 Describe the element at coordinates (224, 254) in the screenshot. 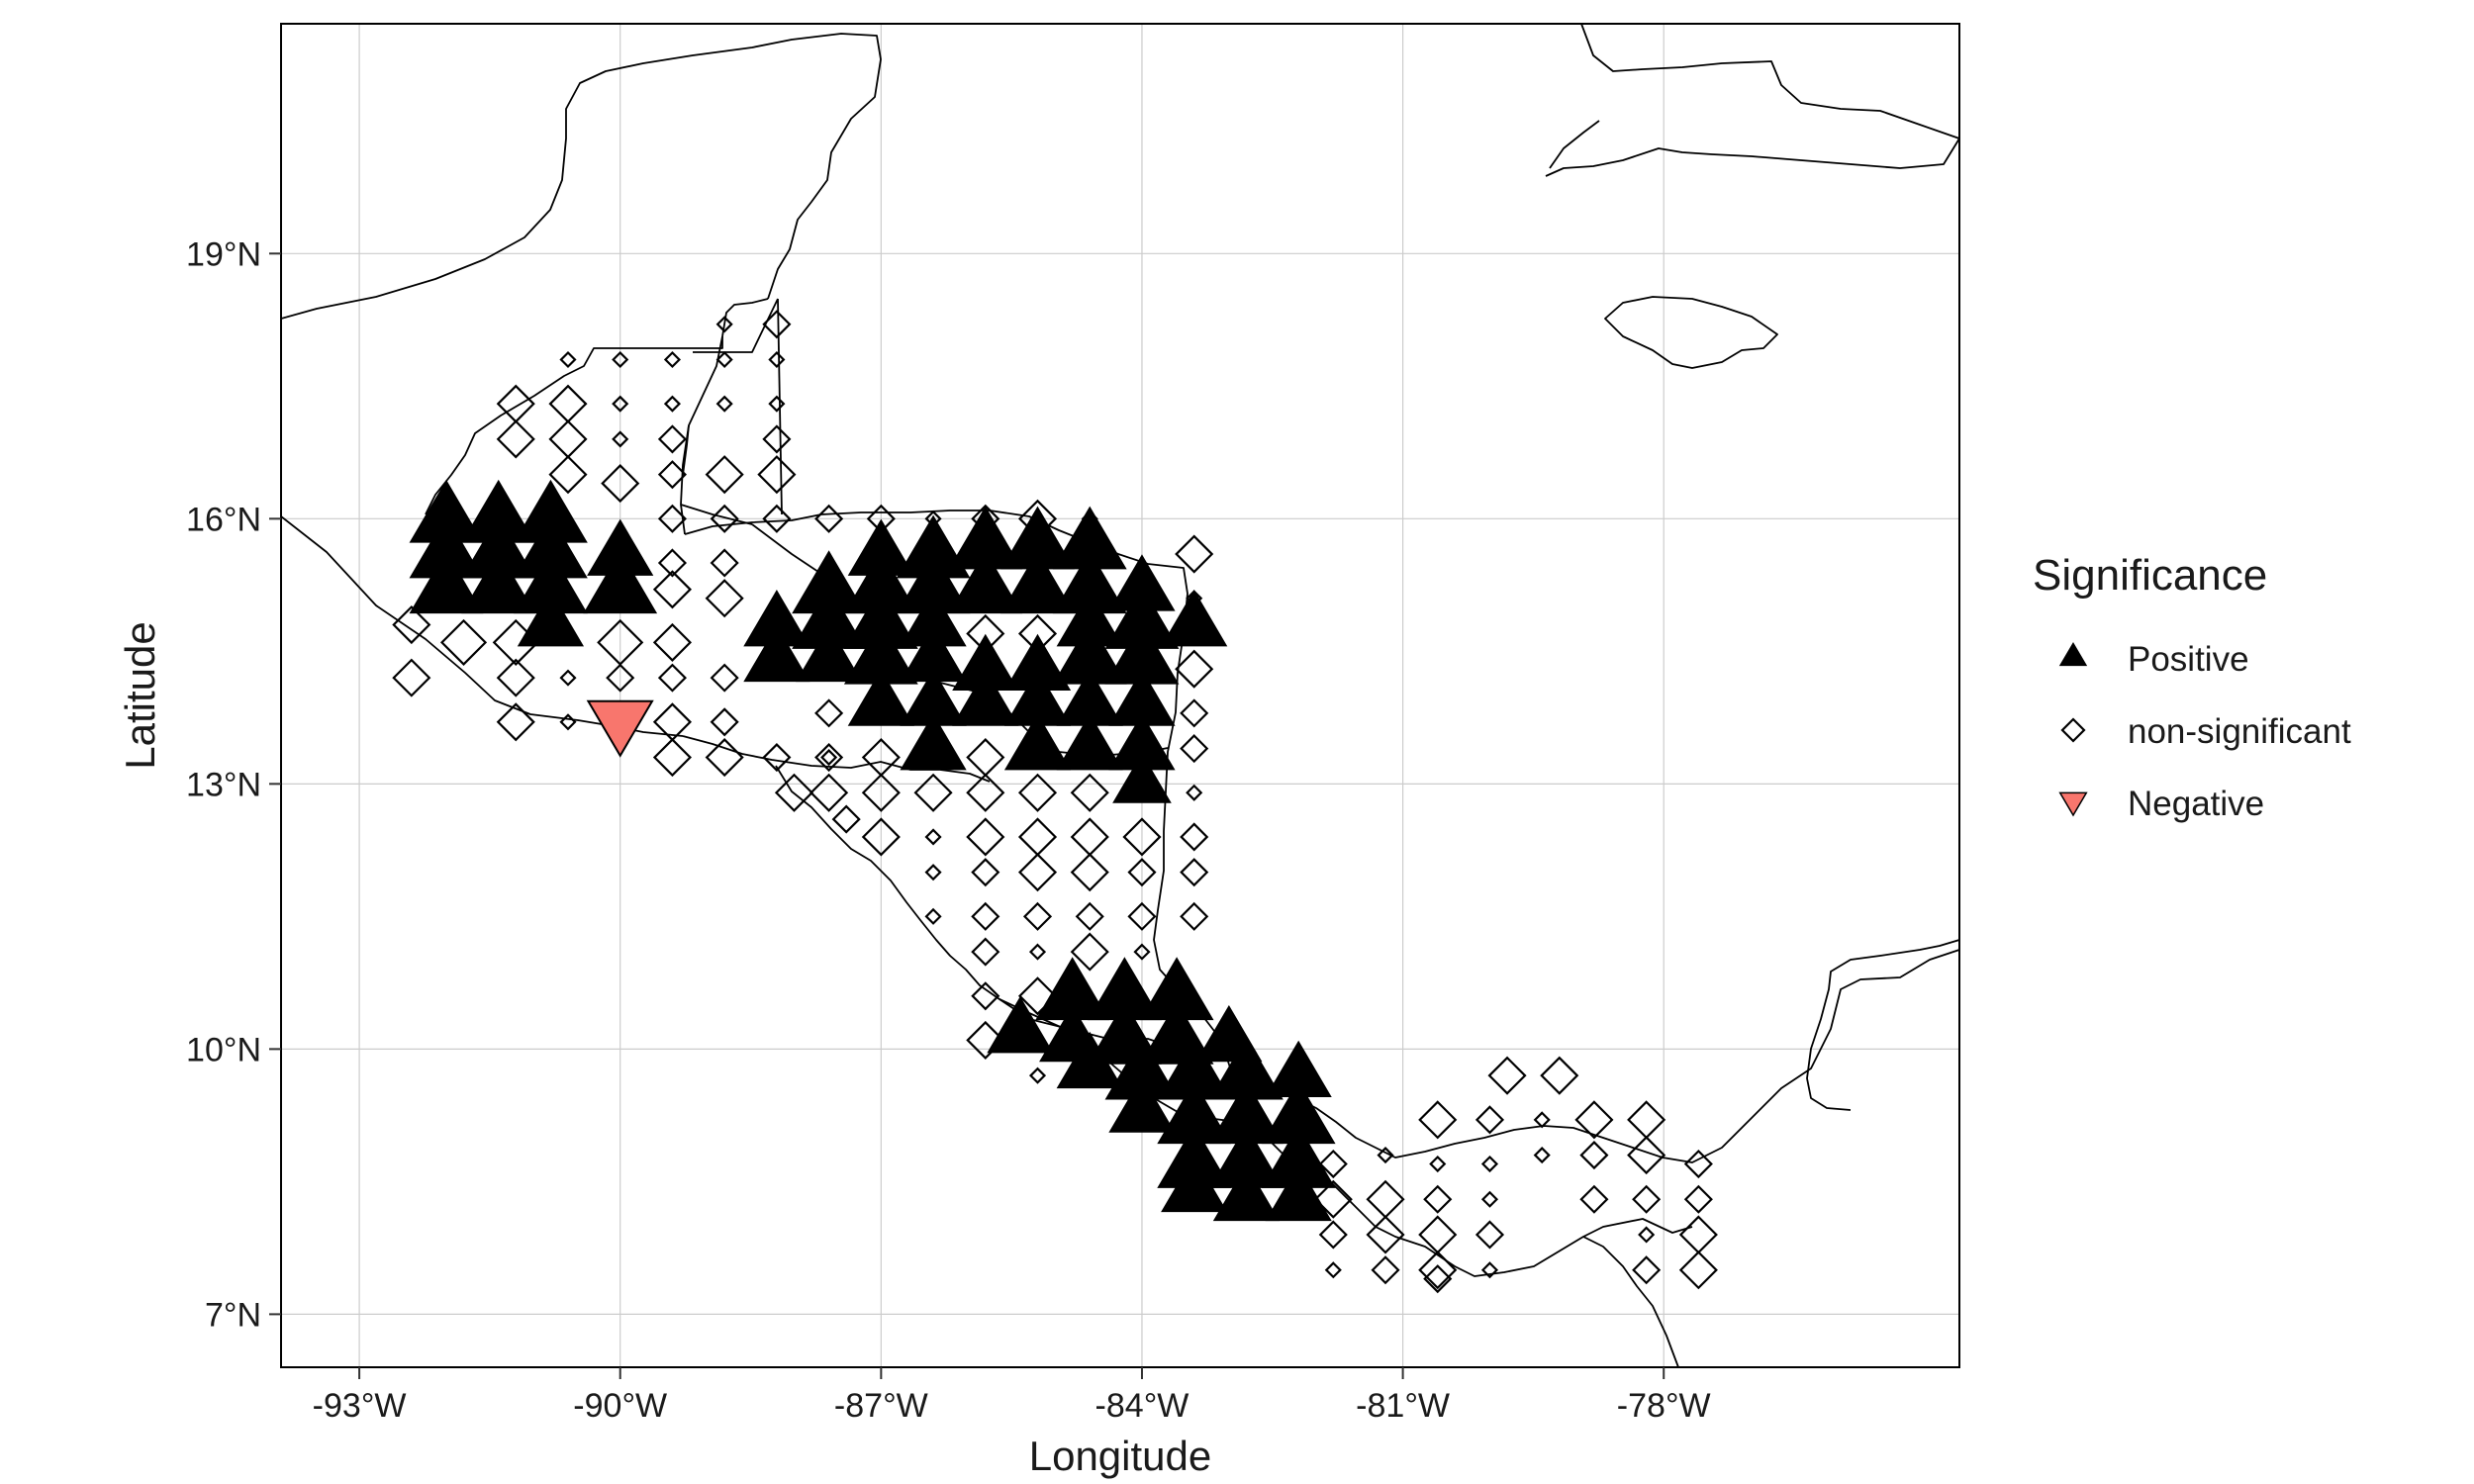

I see `y-tick-label: 19°N` at that location.